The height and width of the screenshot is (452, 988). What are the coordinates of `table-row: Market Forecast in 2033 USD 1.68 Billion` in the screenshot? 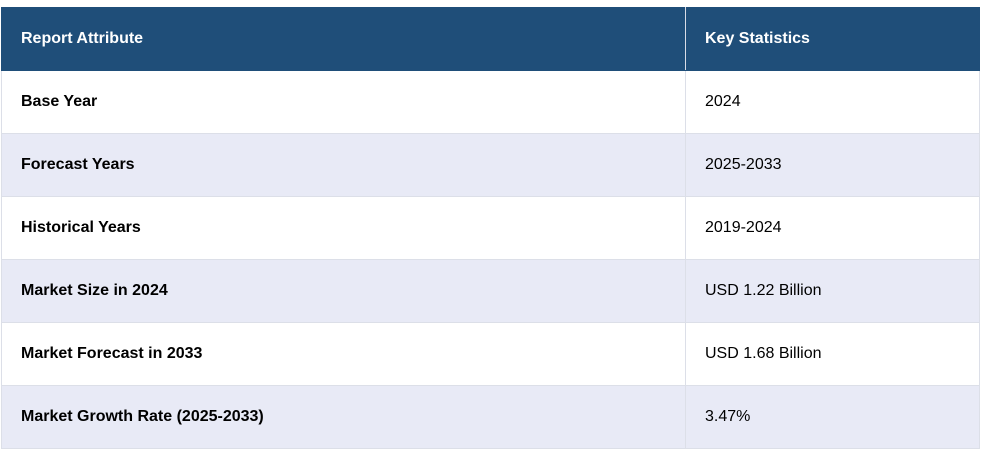 It's located at (490, 354).